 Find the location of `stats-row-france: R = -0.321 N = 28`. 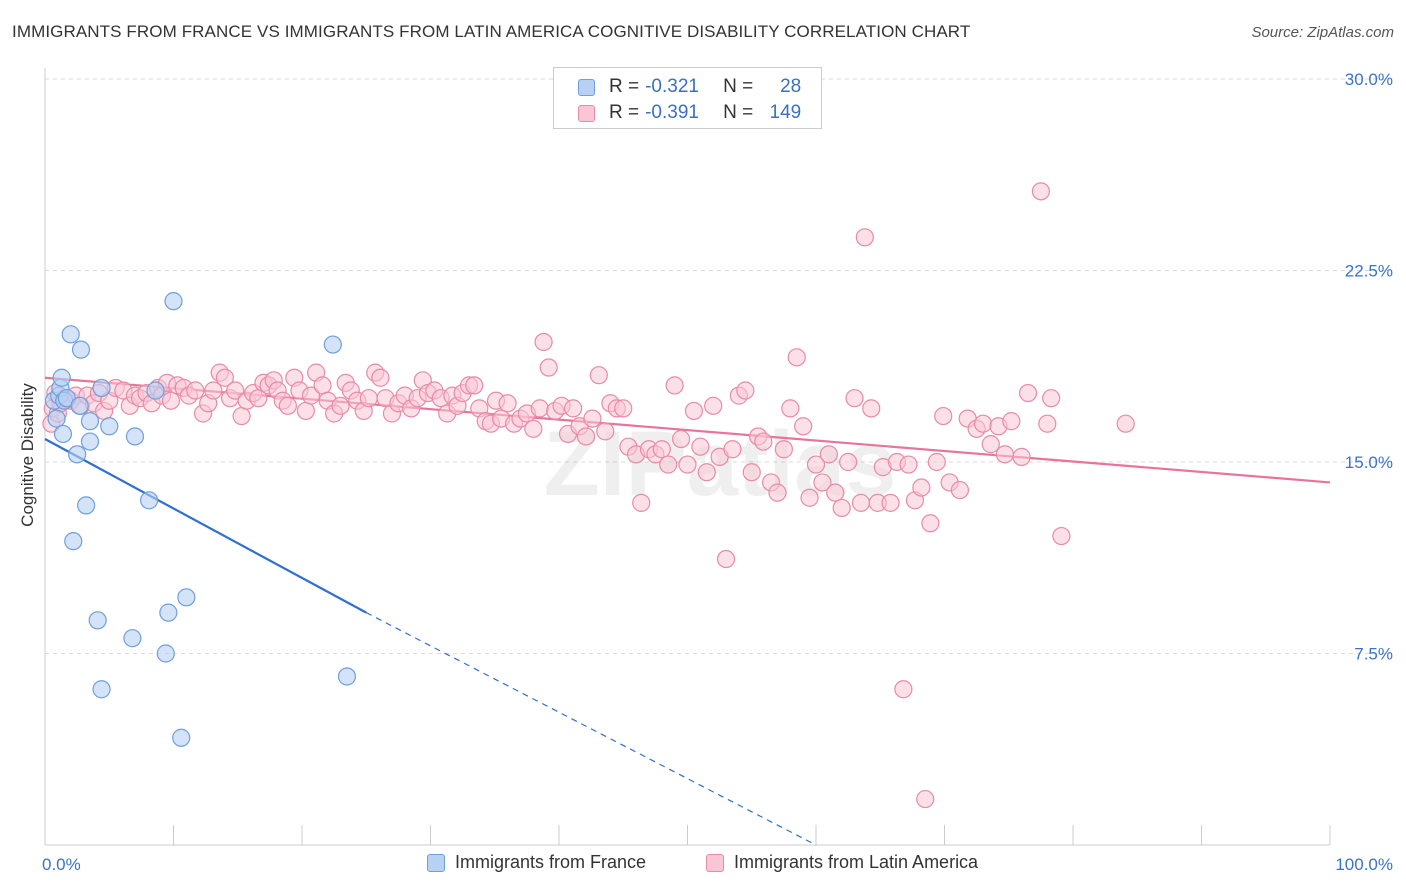

stats-row-france: R = -0.321 N = 28 is located at coordinates (689, 87).